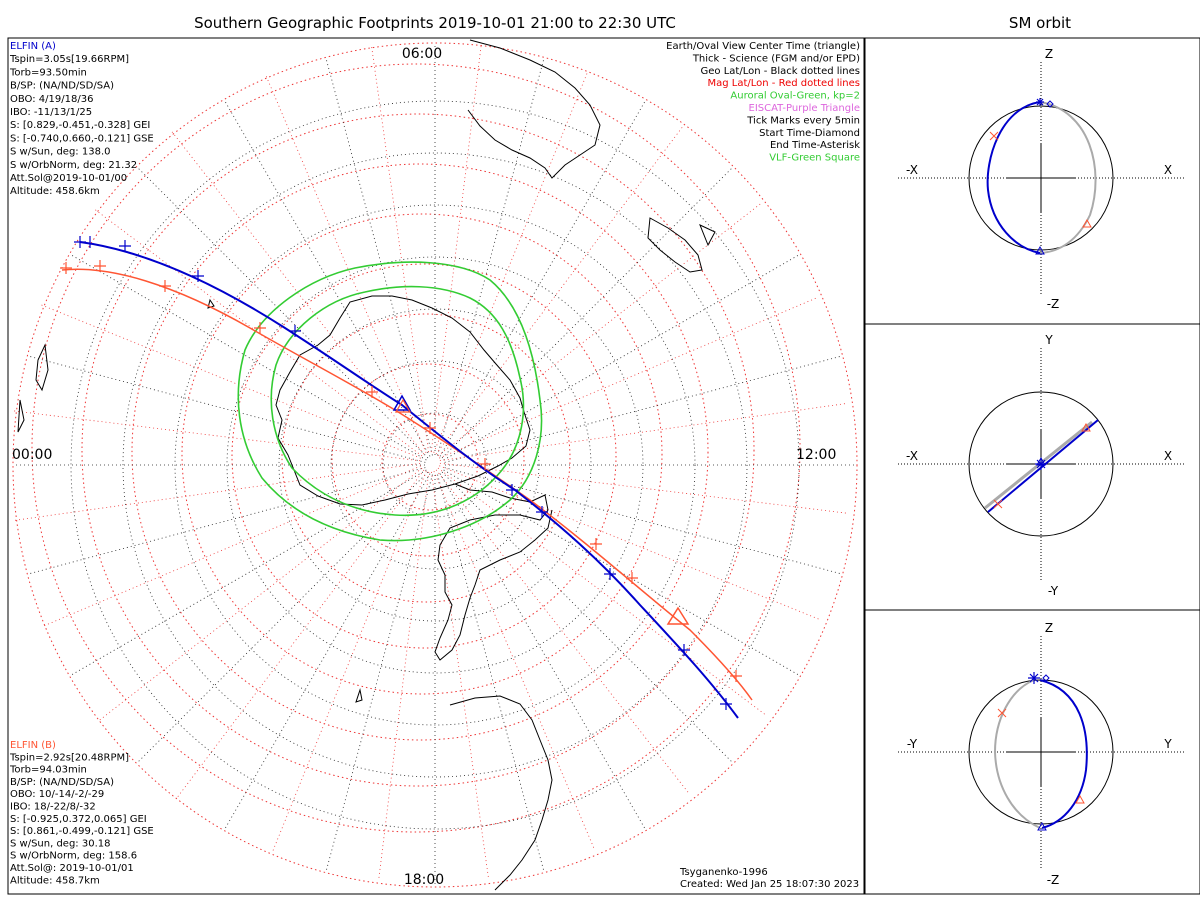  I want to click on legend-entry: Start Time-Diamond, so click(809, 133).